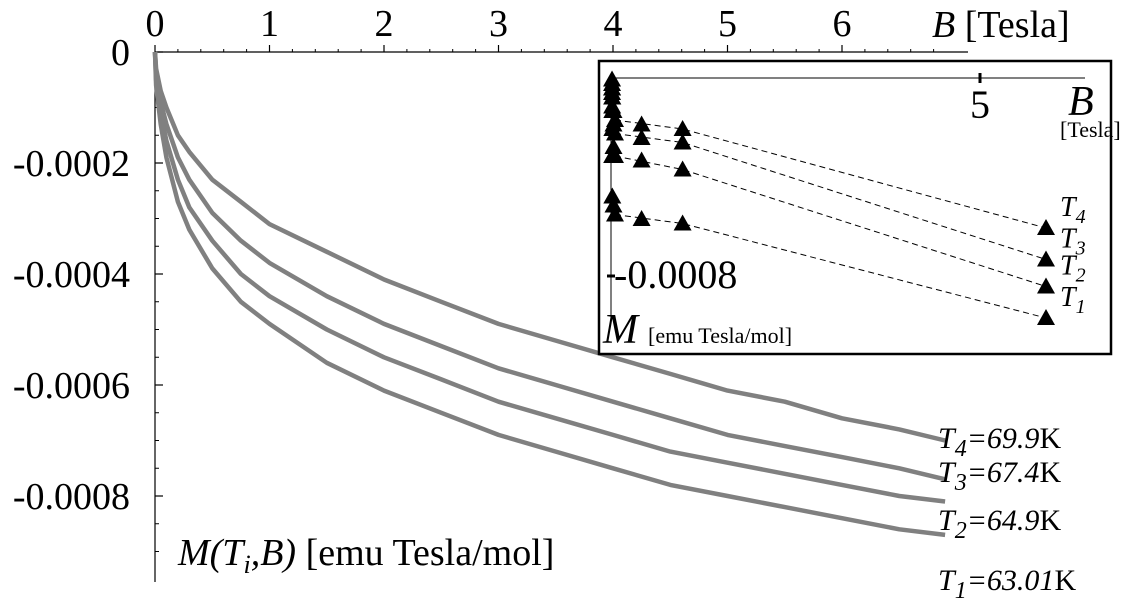  What do you see at coordinates (1007, 582) in the screenshot?
I see `series-label: T1=63.01K` at bounding box center [1007, 582].